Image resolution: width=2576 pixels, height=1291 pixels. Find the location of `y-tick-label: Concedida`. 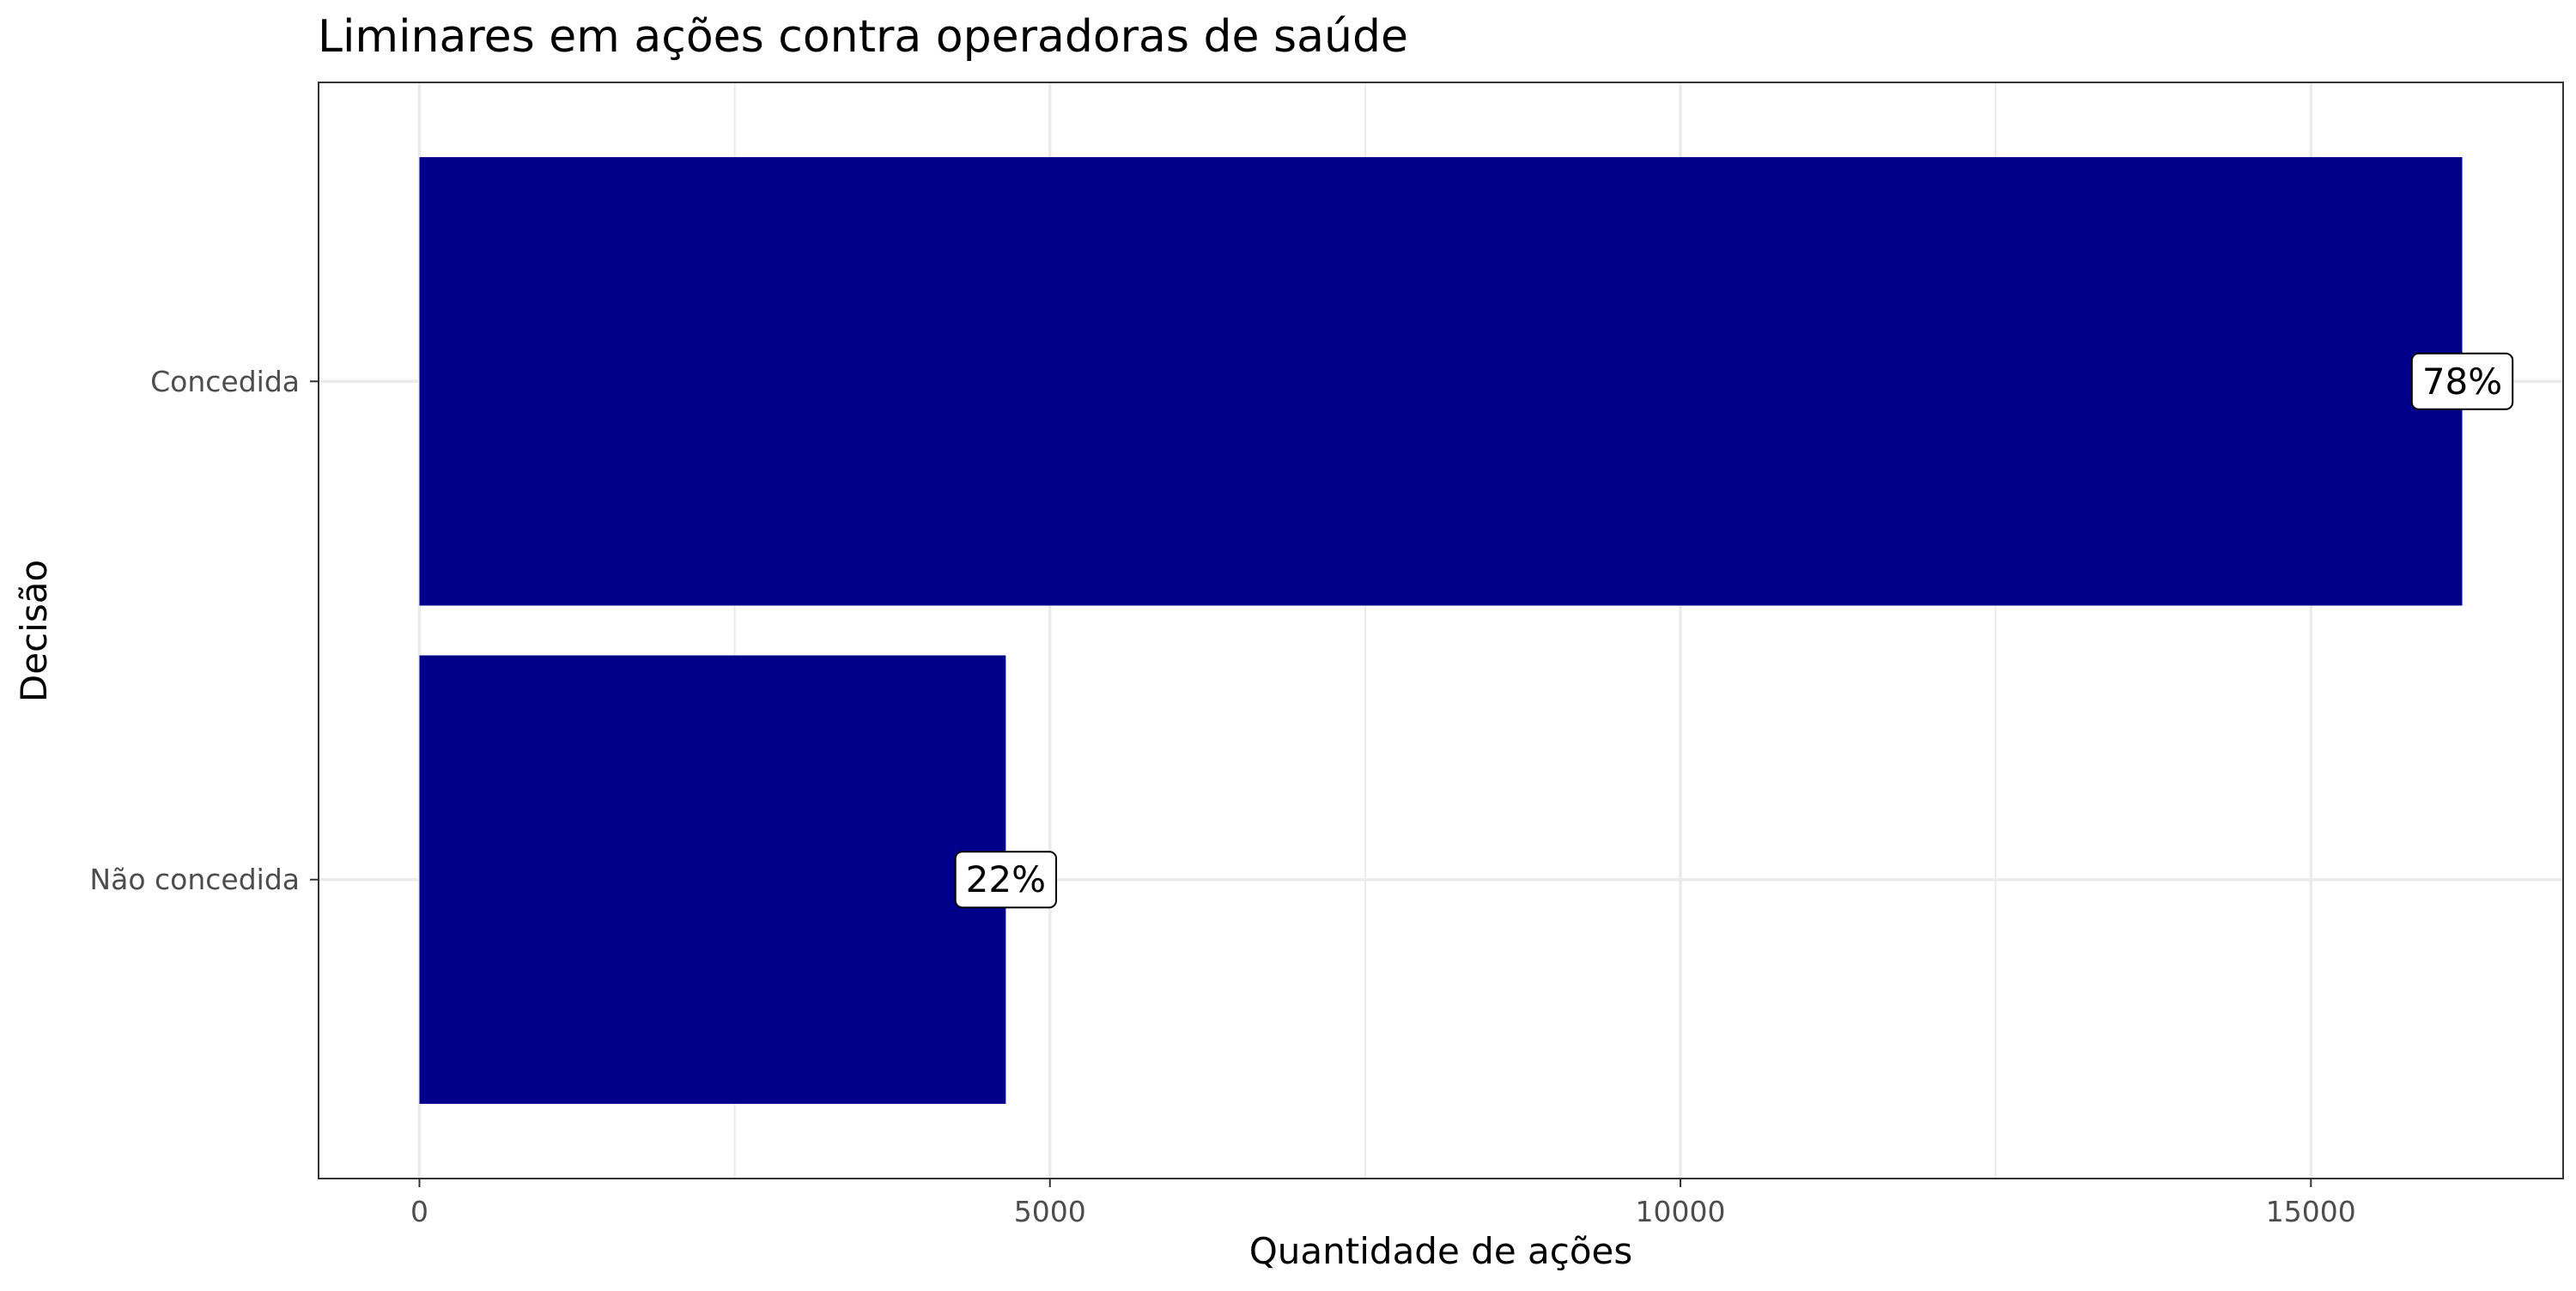

y-tick-label: Concedida is located at coordinates (225, 381).